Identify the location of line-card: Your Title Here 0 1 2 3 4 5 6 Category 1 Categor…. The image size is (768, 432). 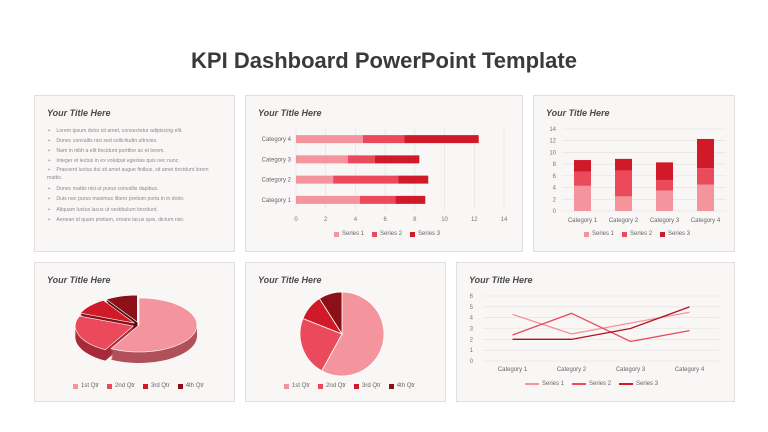
(595, 332).